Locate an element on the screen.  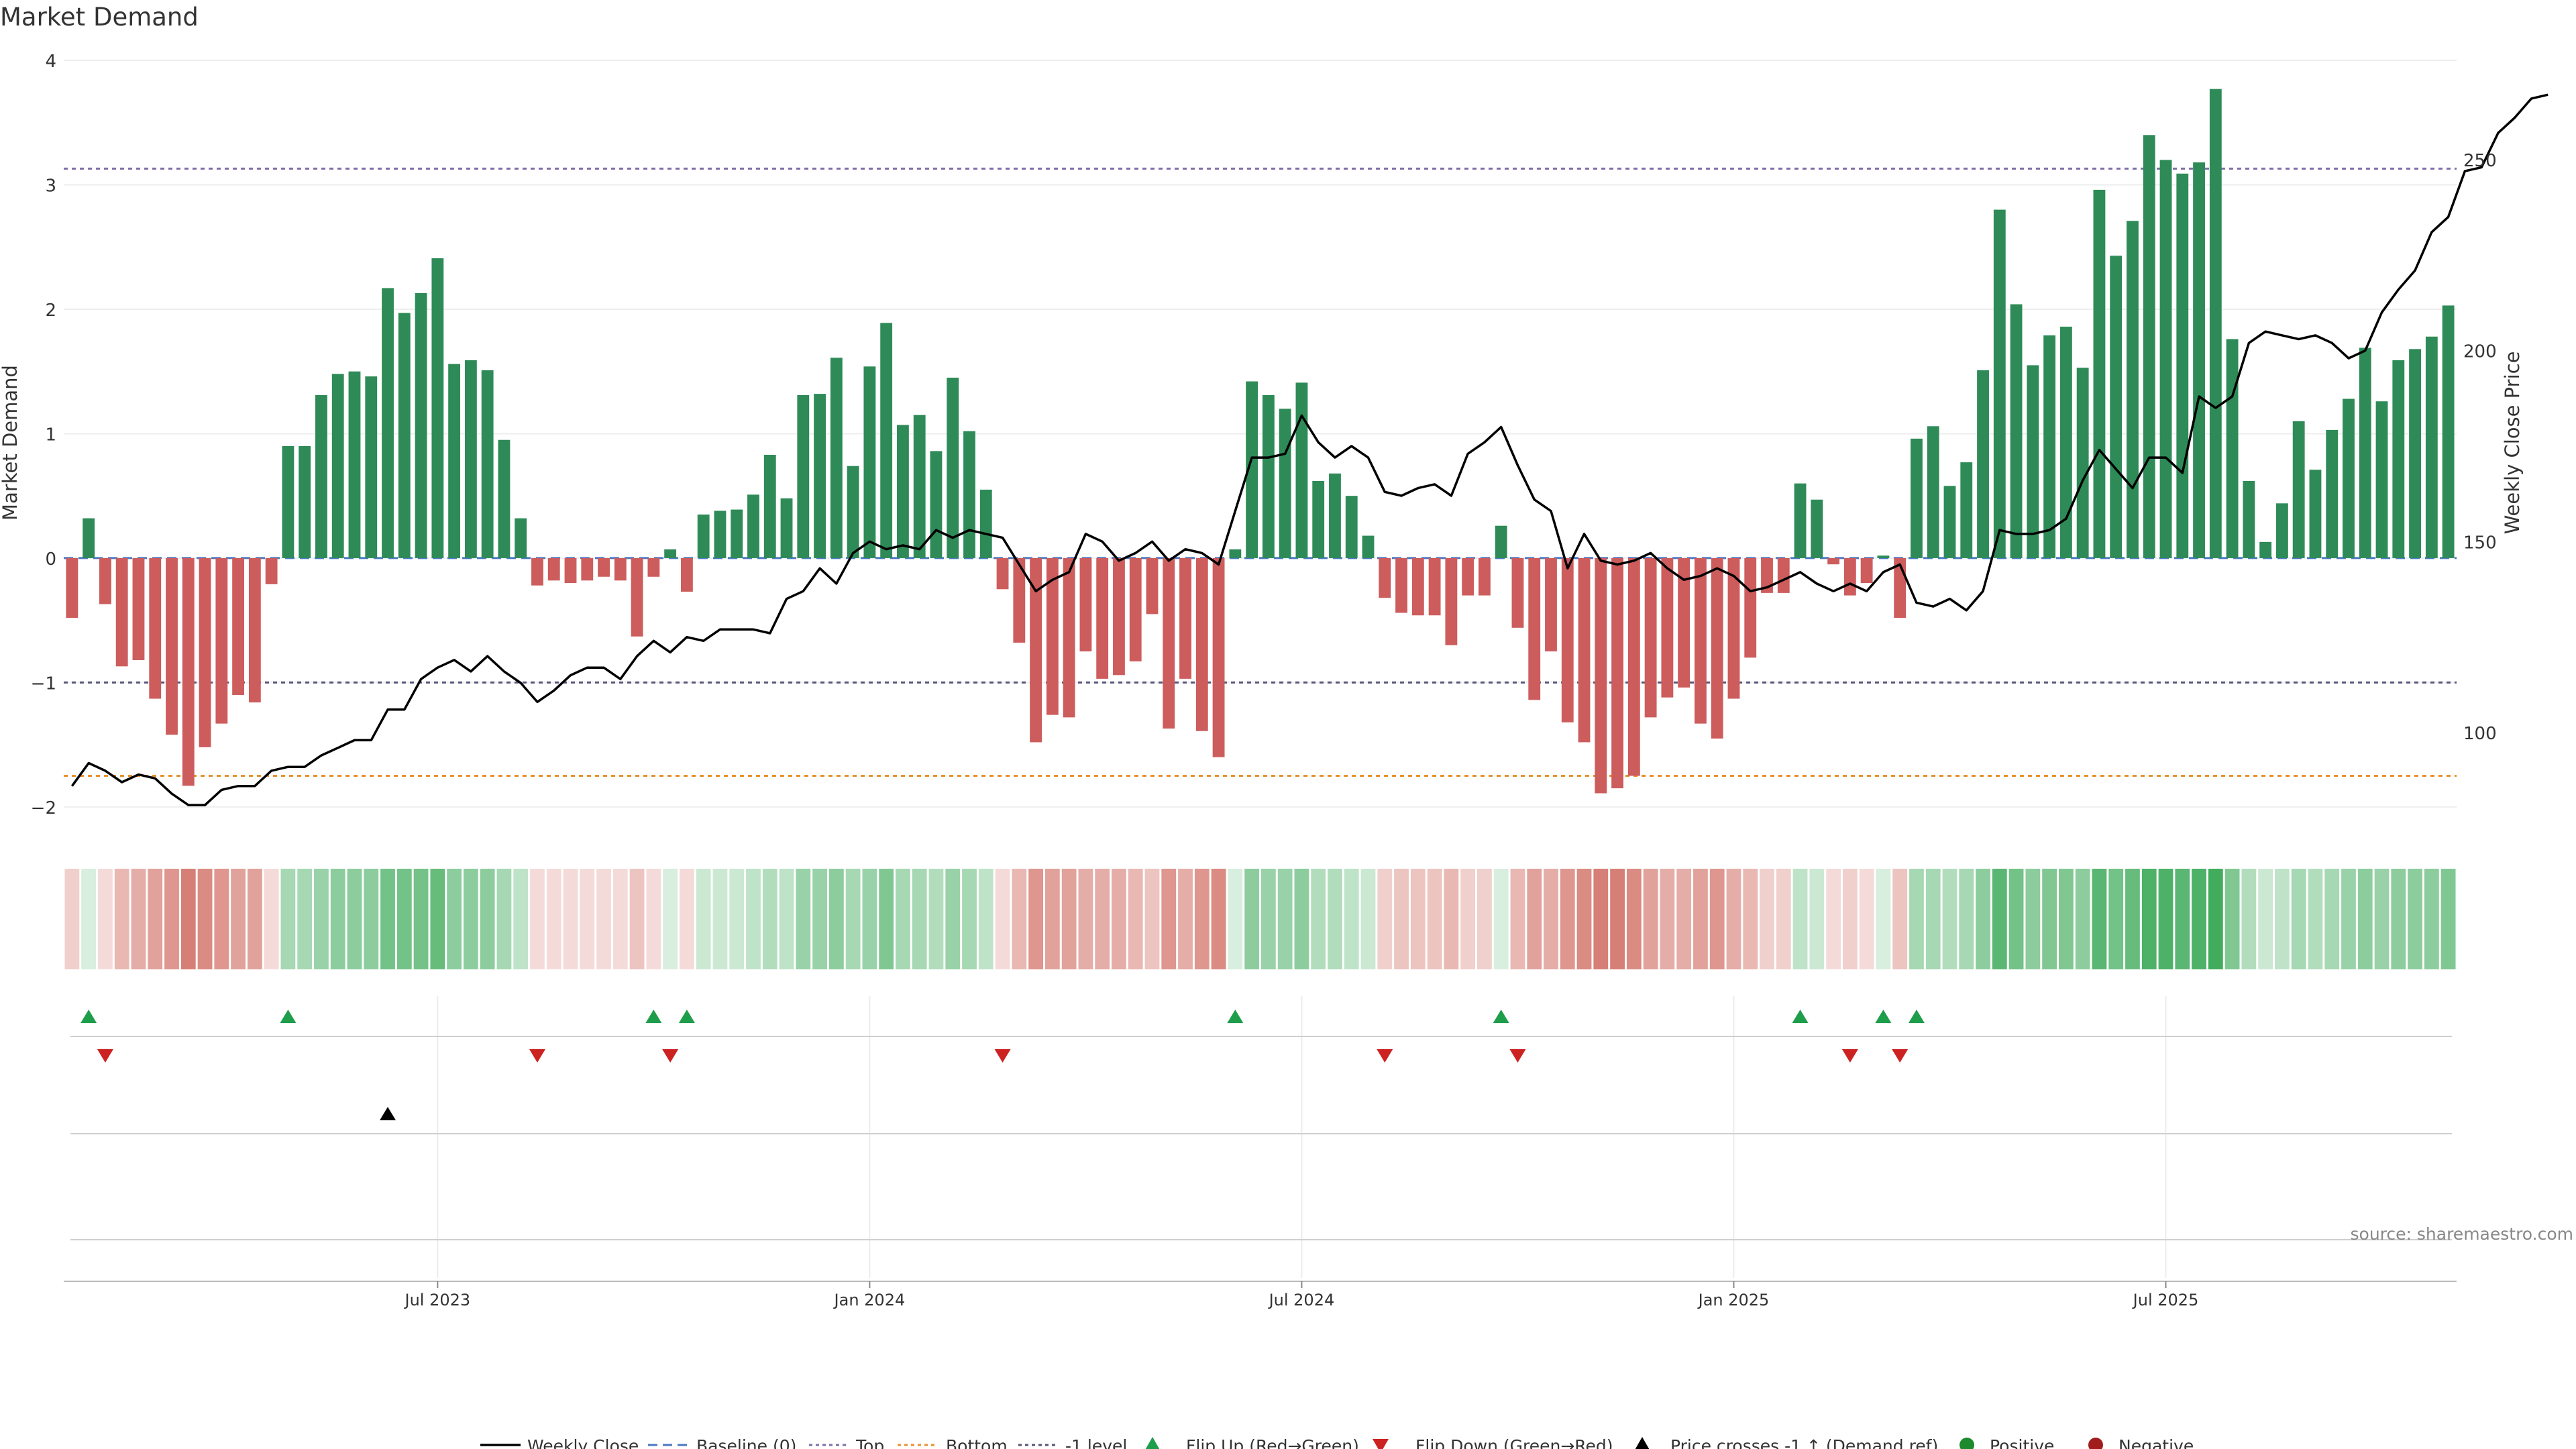
legend-swatch-flip-down is located at coordinates (1381, 1444).